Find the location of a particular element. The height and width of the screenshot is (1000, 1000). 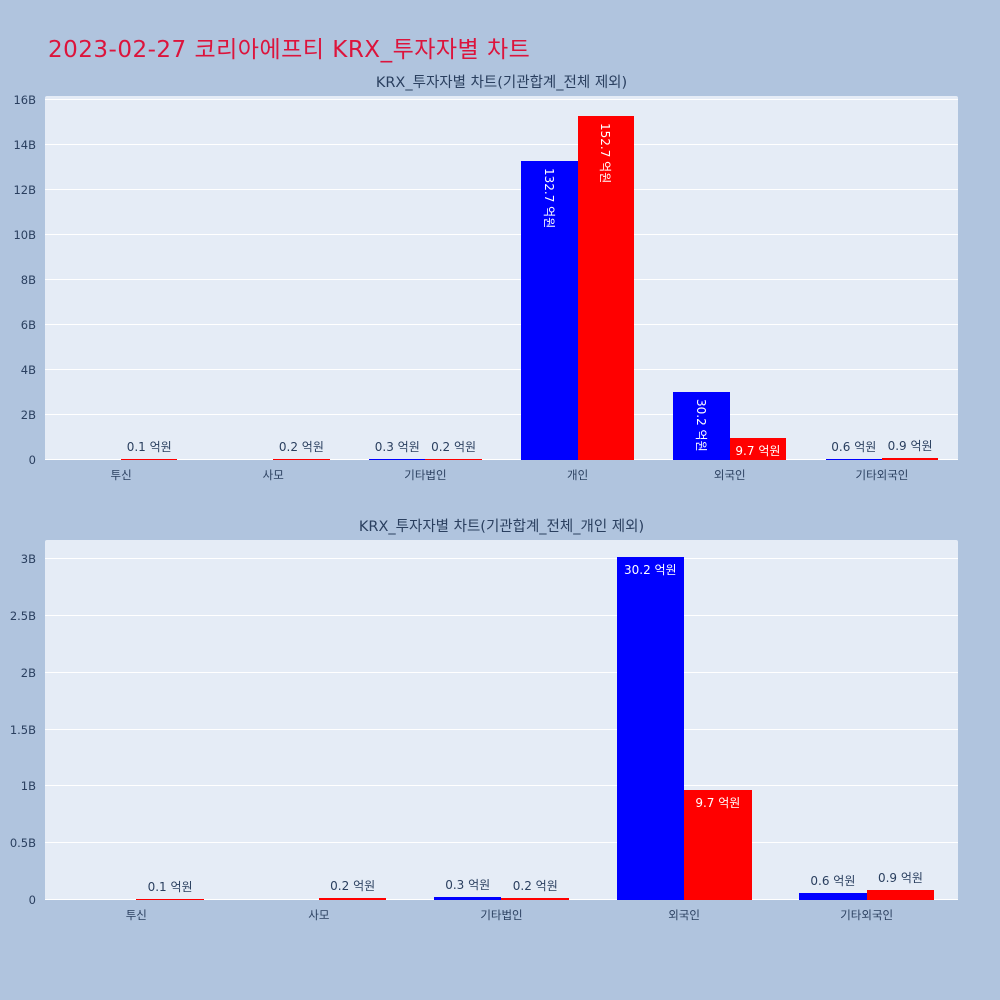

y-tick-label: 8B is located at coordinates (28, 280).